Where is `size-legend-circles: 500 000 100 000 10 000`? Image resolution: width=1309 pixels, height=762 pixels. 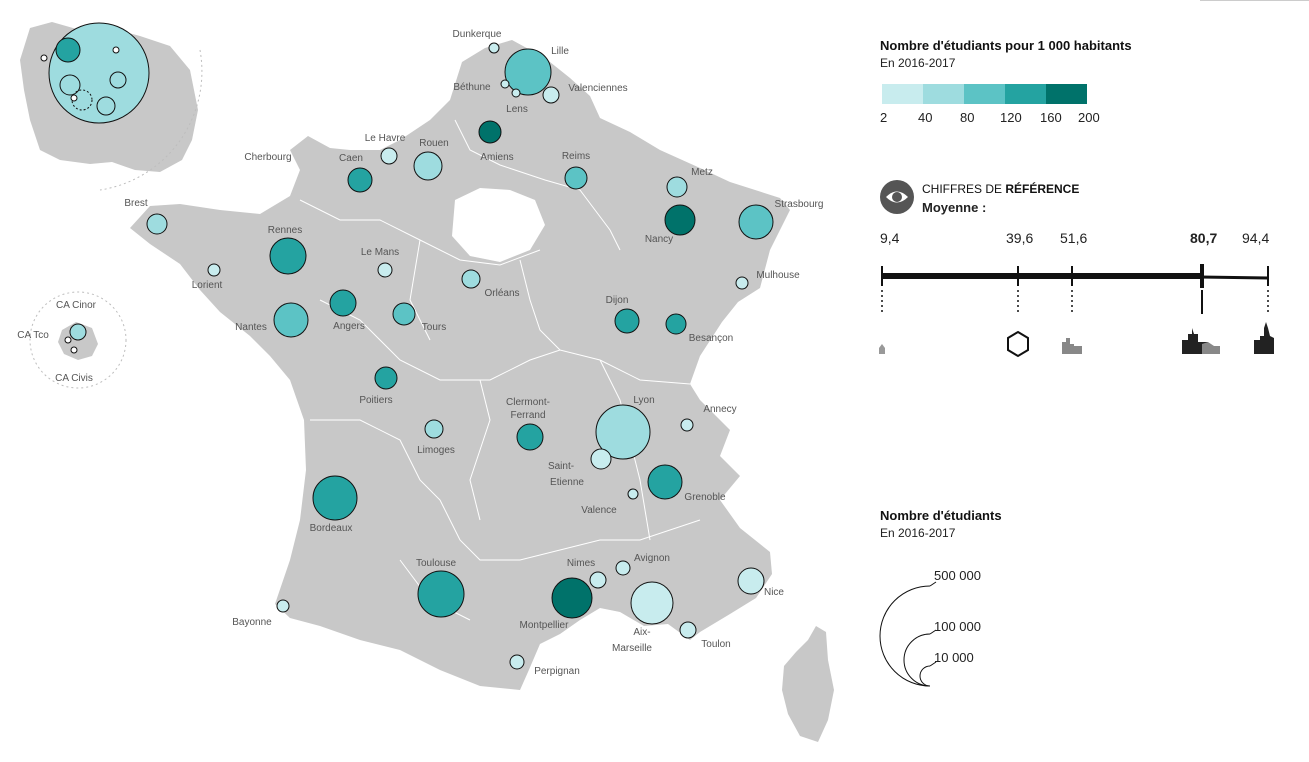
size-legend-circles: 500 000 100 000 10 000 is located at coordinates (956, 625).